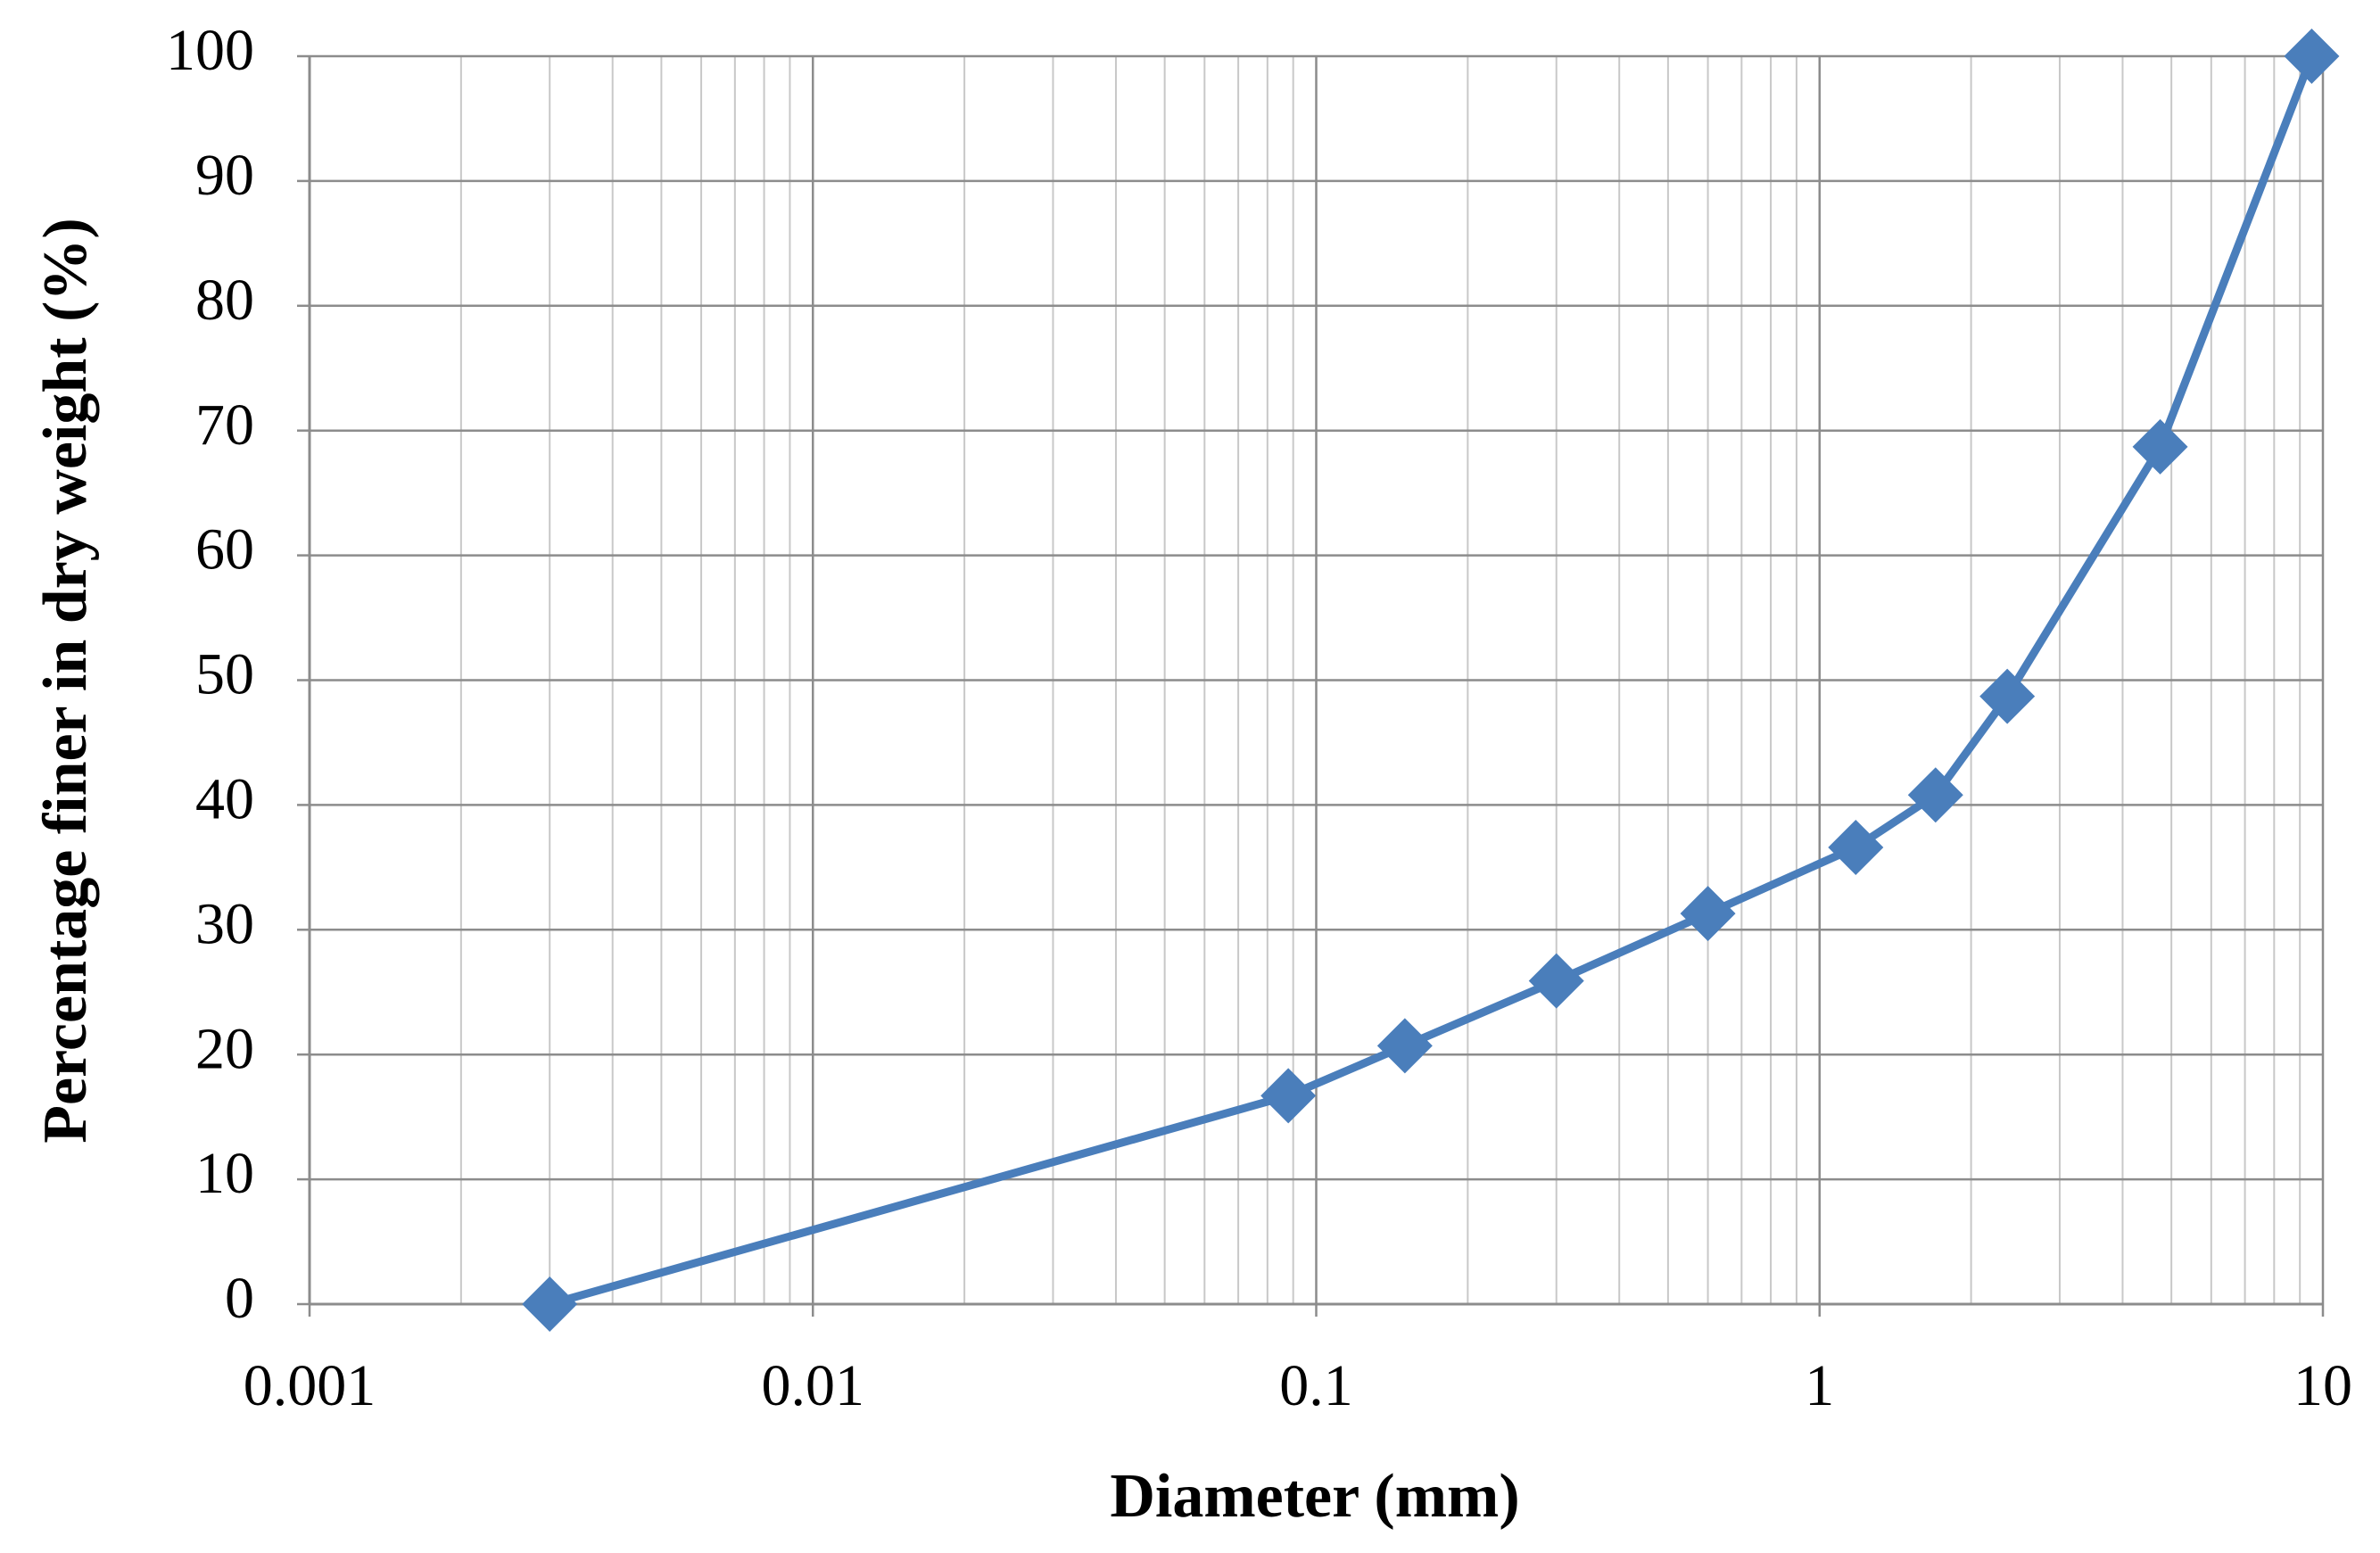 The width and height of the screenshot is (2380, 1553). I want to click on y-tick-label: 90, so click(224, 176).